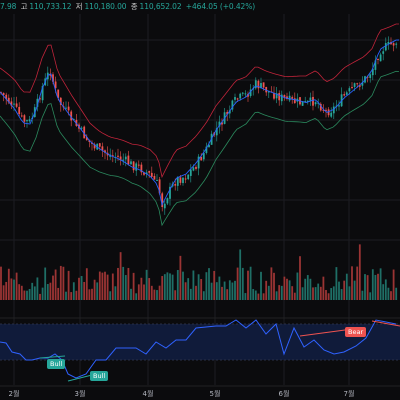 This screenshot has height=400, width=400. Describe the element at coordinates (160, 6) in the screenshot. I see `close-value: 110,652.02` at that location.